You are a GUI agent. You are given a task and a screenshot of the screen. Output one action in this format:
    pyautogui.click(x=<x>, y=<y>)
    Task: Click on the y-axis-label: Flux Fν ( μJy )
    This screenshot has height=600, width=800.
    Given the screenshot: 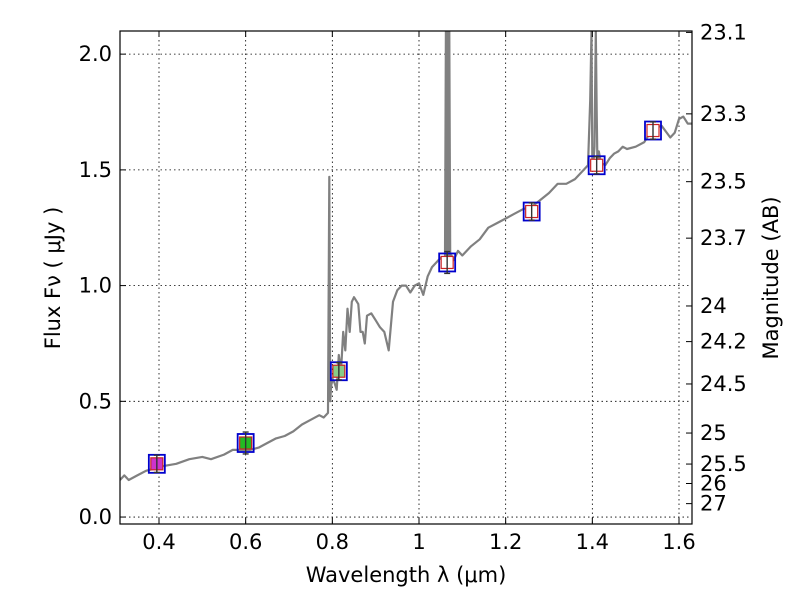 What is the action you would take?
    pyautogui.click(x=53, y=278)
    